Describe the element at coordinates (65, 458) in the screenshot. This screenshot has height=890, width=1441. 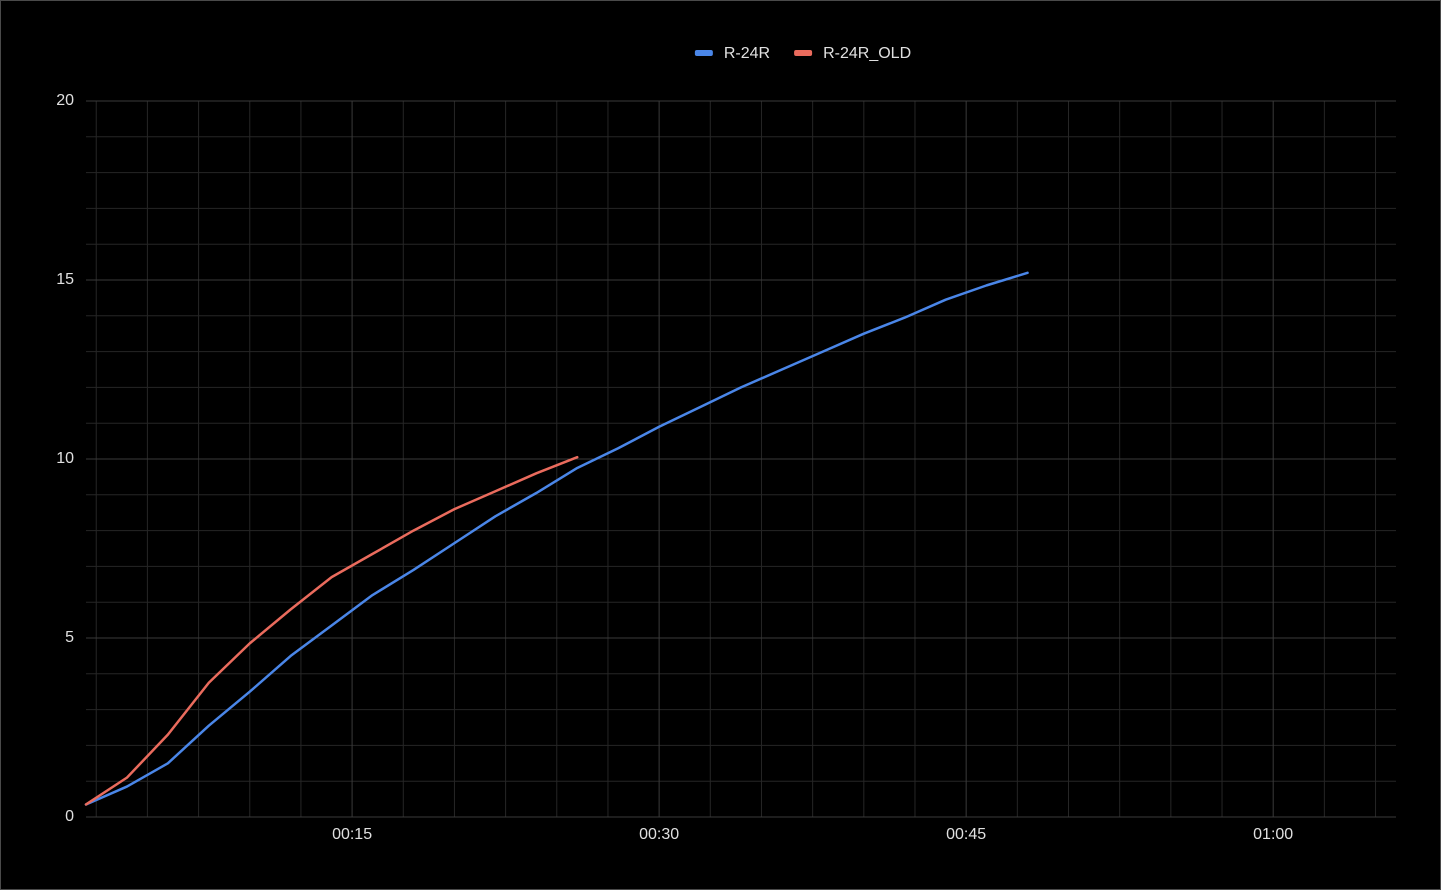
I see `y-tick-label: 10` at that location.